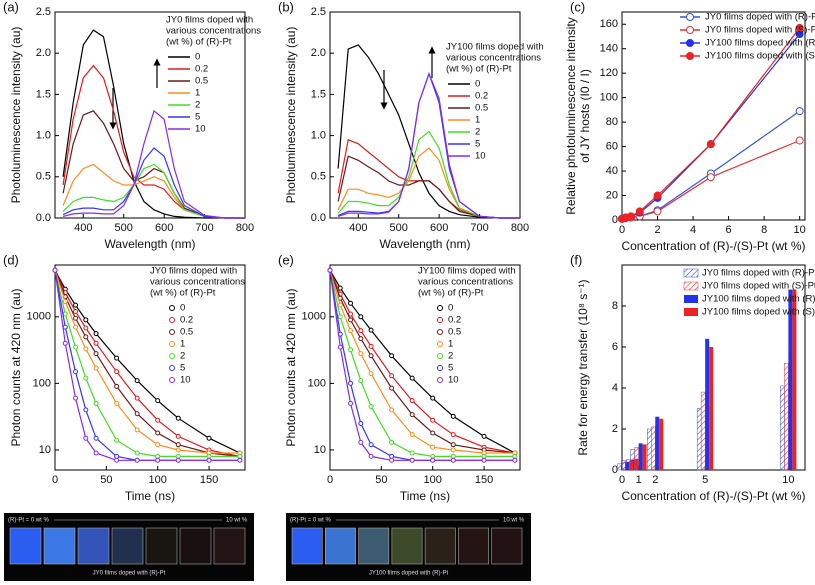  What do you see at coordinates (425, 496) in the screenshot?
I see `x-axis-label: Time (ns)` at bounding box center [425, 496].